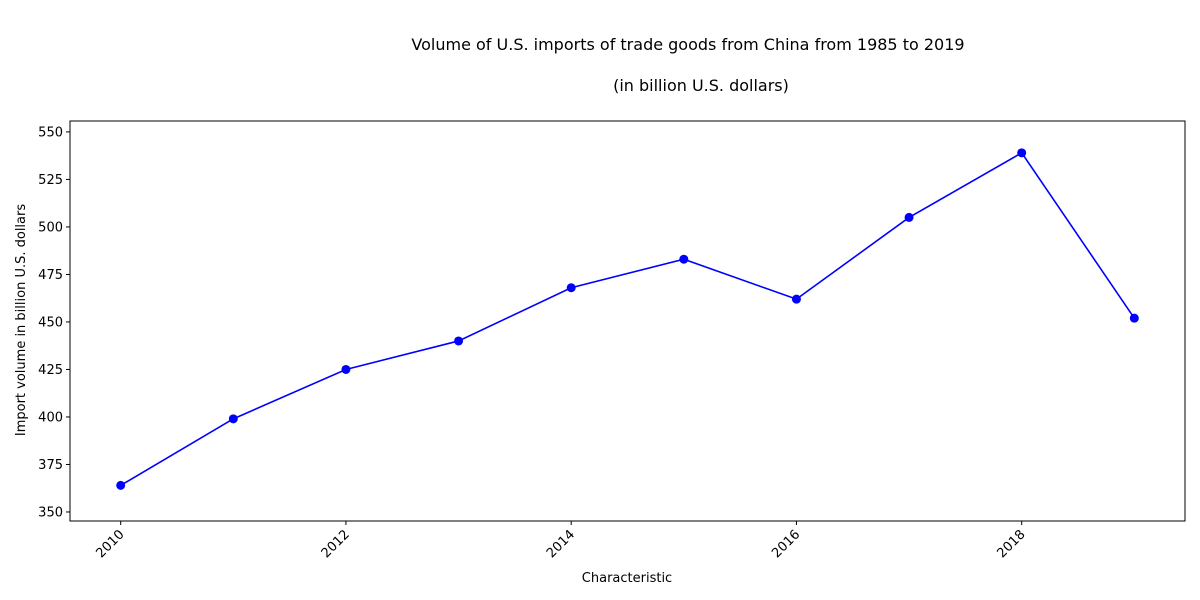  I want to click on y-tick-label: 550, so click(50, 132).